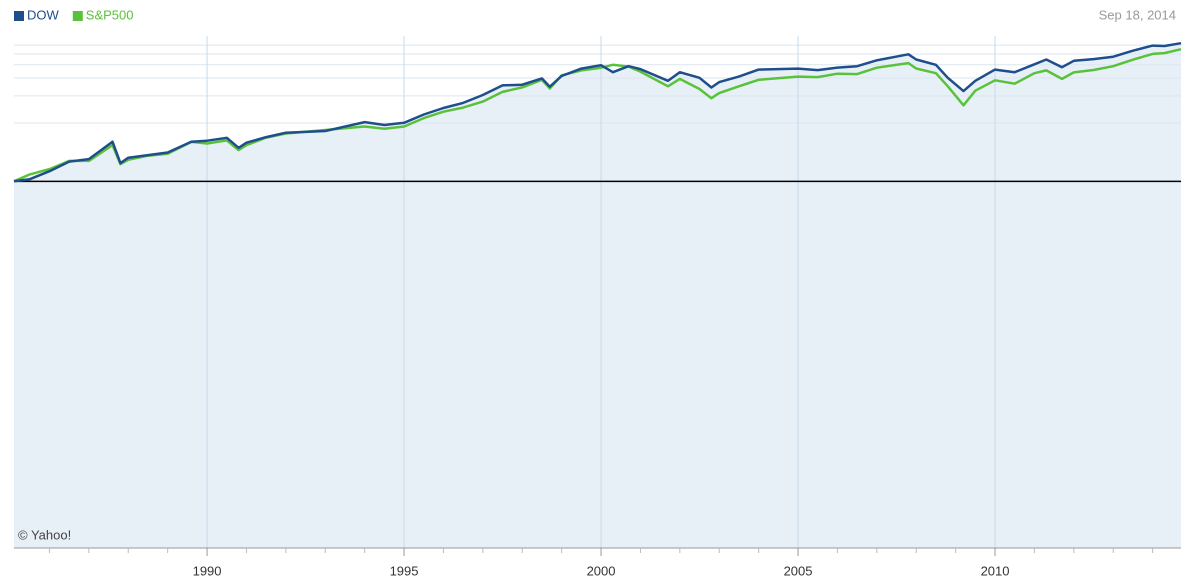  I want to click on x-tick-label: 2010, so click(995, 570).